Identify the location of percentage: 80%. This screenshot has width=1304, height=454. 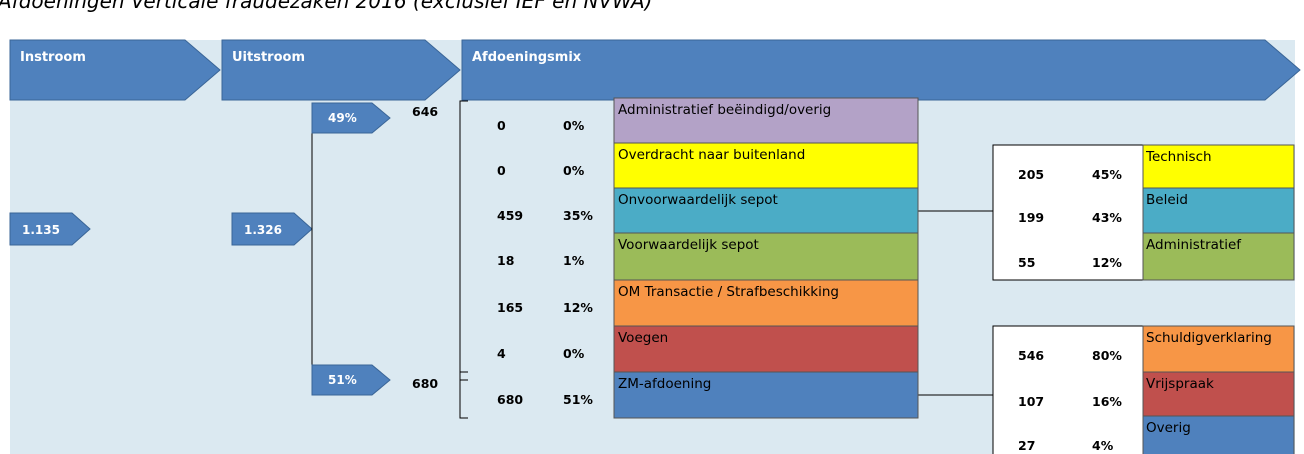
(1107, 355).